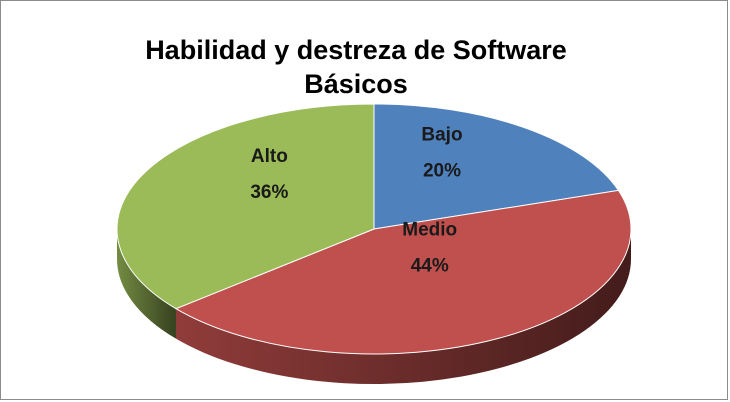  I want to click on slice-label-name: Bajo, so click(441, 135).